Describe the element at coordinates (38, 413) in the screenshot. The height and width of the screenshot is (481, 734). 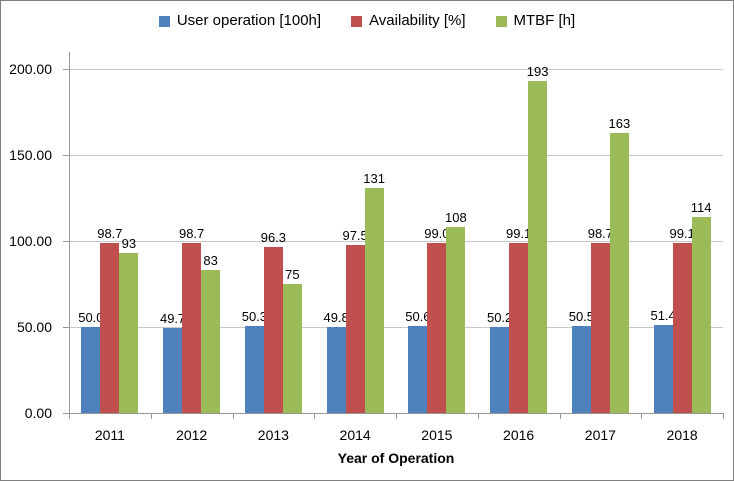
I see `y-axis-tick-label: 0.00` at that location.